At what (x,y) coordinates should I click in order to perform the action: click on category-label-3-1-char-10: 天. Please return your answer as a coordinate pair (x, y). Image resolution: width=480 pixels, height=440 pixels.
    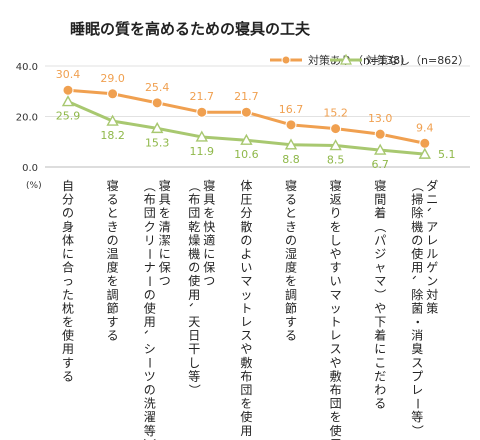
    Looking at the image, I should click on (194, 322).